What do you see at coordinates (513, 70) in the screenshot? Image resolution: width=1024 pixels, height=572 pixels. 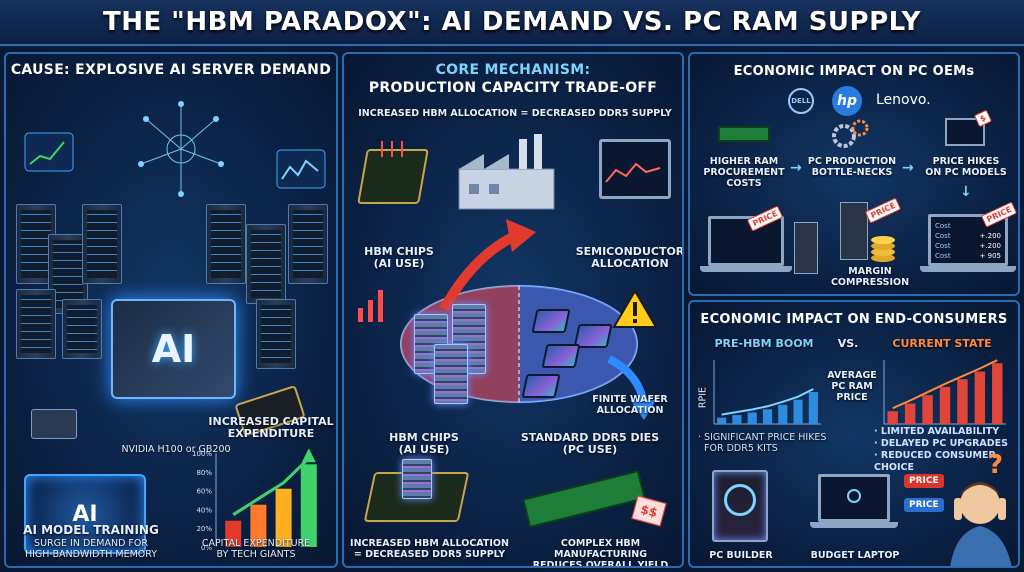 I see `mechanism-title: CORE MECHANISM:` at bounding box center [513, 70].